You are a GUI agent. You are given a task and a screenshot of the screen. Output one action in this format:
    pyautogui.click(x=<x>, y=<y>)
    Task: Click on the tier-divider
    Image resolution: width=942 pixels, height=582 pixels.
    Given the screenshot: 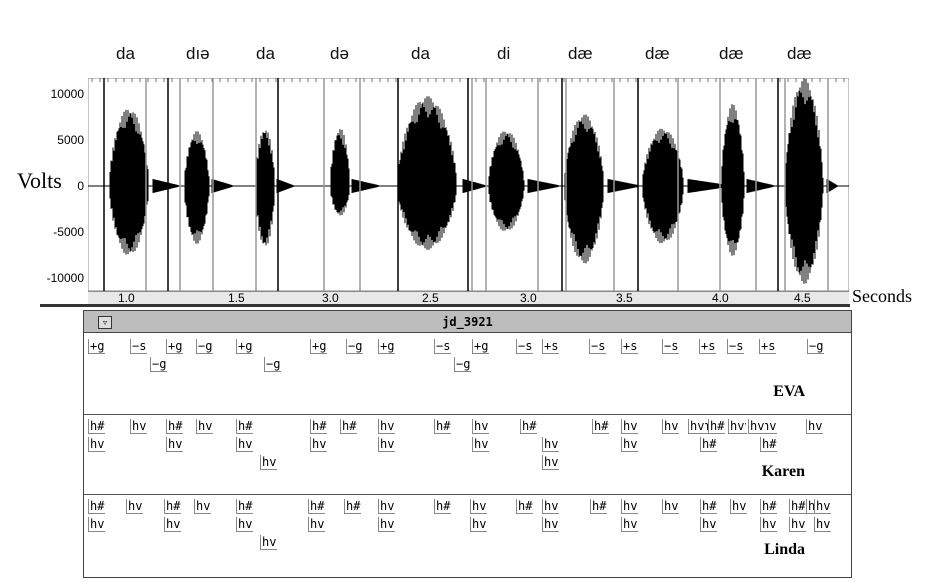 What is the action you would take?
    pyautogui.click(x=467, y=414)
    